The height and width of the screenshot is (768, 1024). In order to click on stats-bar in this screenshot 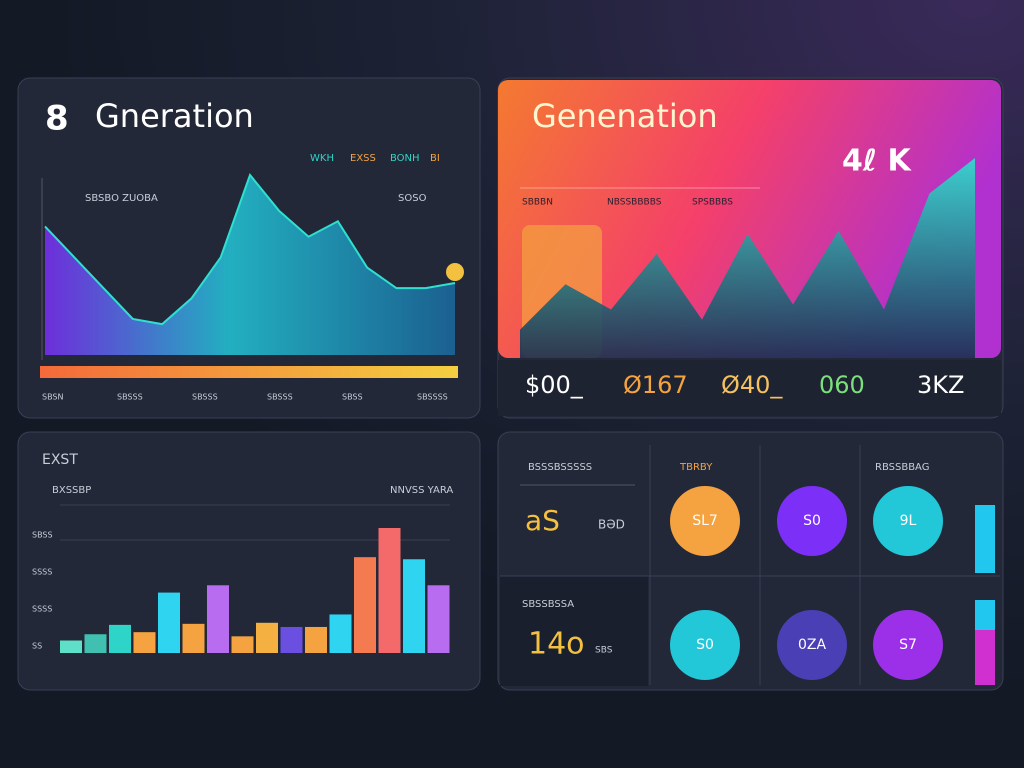, I will do `click(749, 388)`.